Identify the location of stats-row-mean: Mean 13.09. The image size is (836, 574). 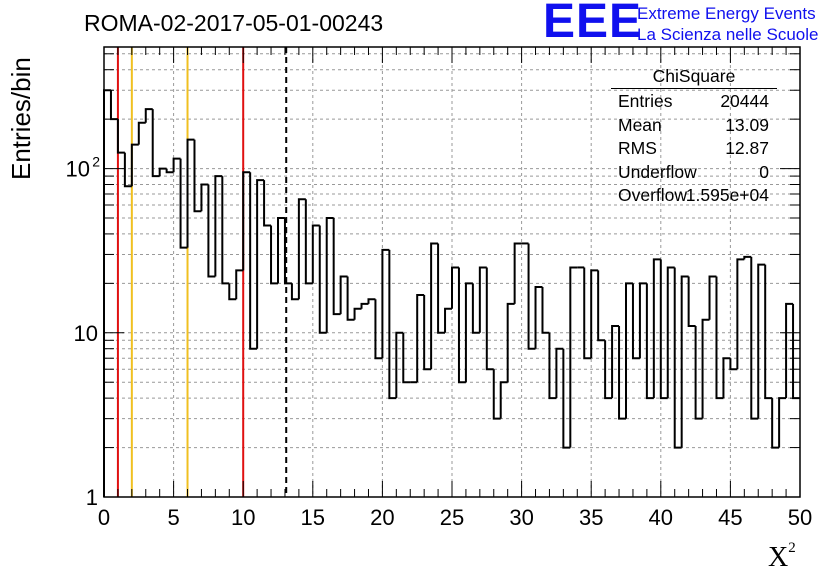
(694, 127).